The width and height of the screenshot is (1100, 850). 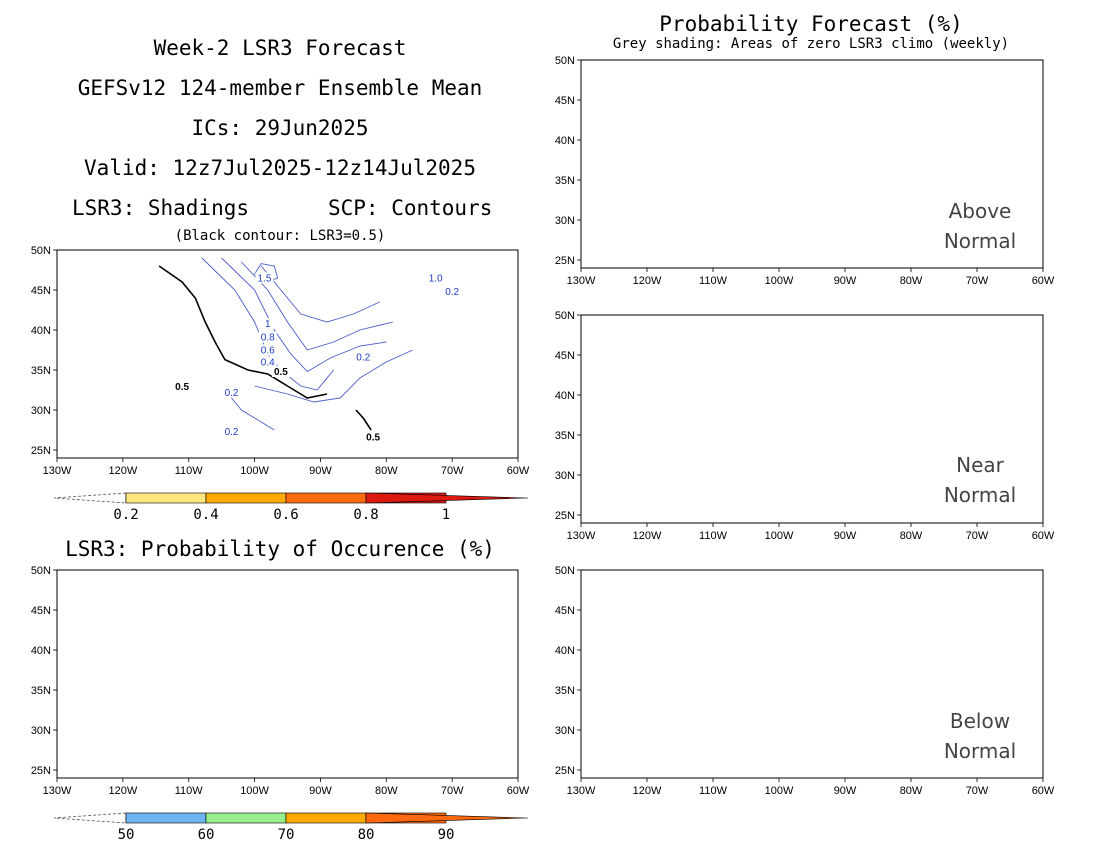 I want to click on lsr3-colorbar: 0.2 0.4 0.6 0.8 1, so click(x=291, y=507).